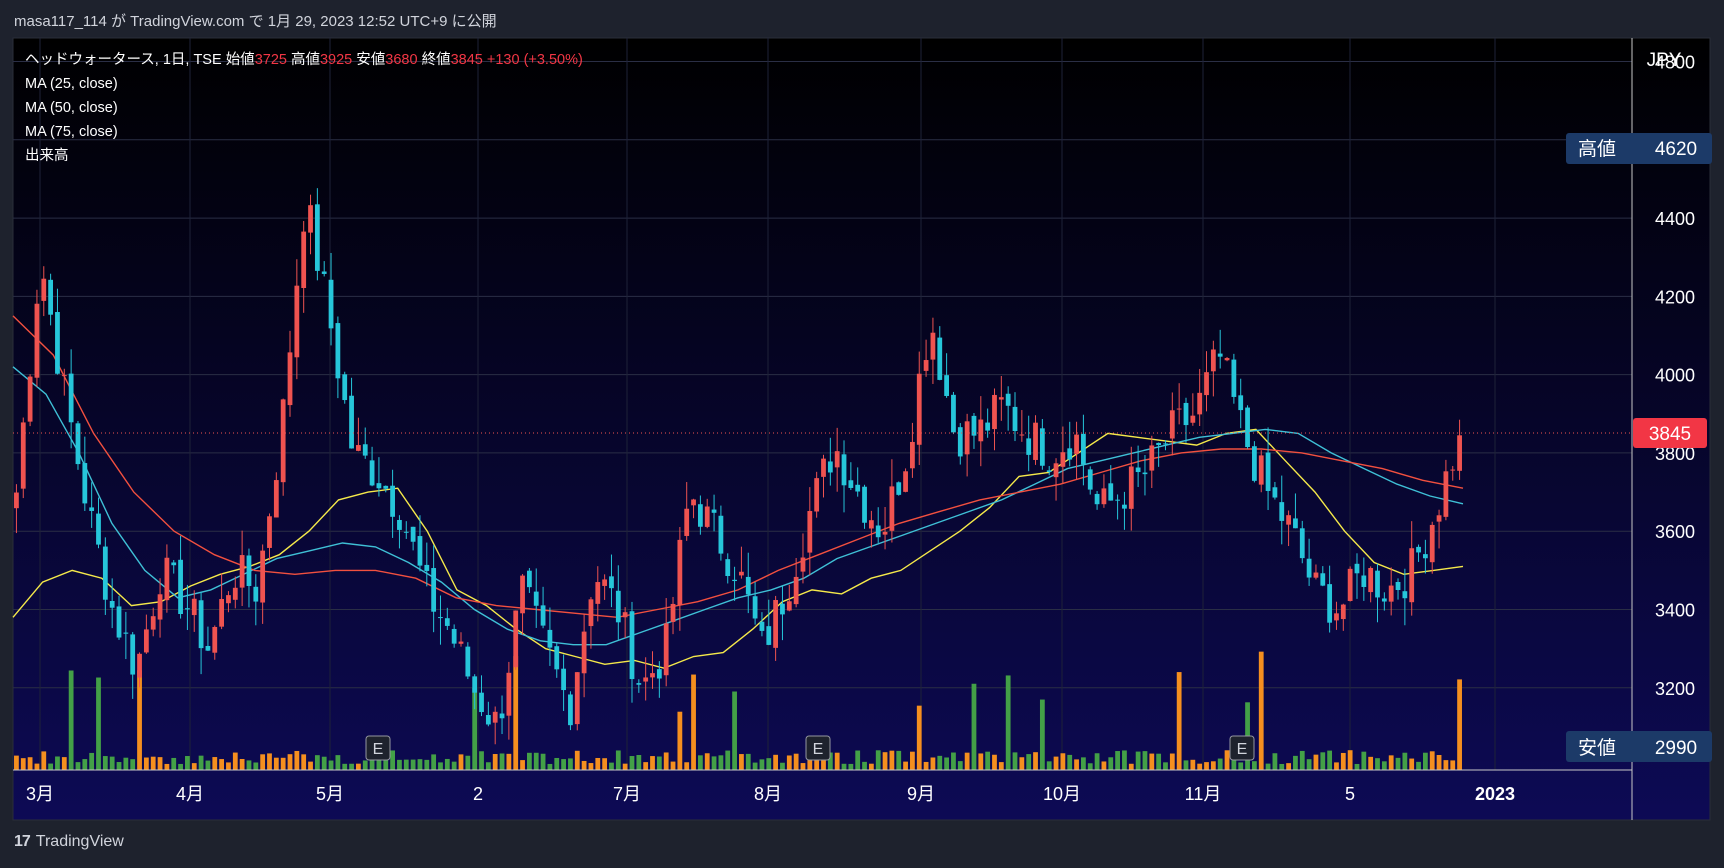 This screenshot has width=1724, height=868. Describe the element at coordinates (71, 108) in the screenshot. I see `legend-ma50: MA (50, close)` at that location.